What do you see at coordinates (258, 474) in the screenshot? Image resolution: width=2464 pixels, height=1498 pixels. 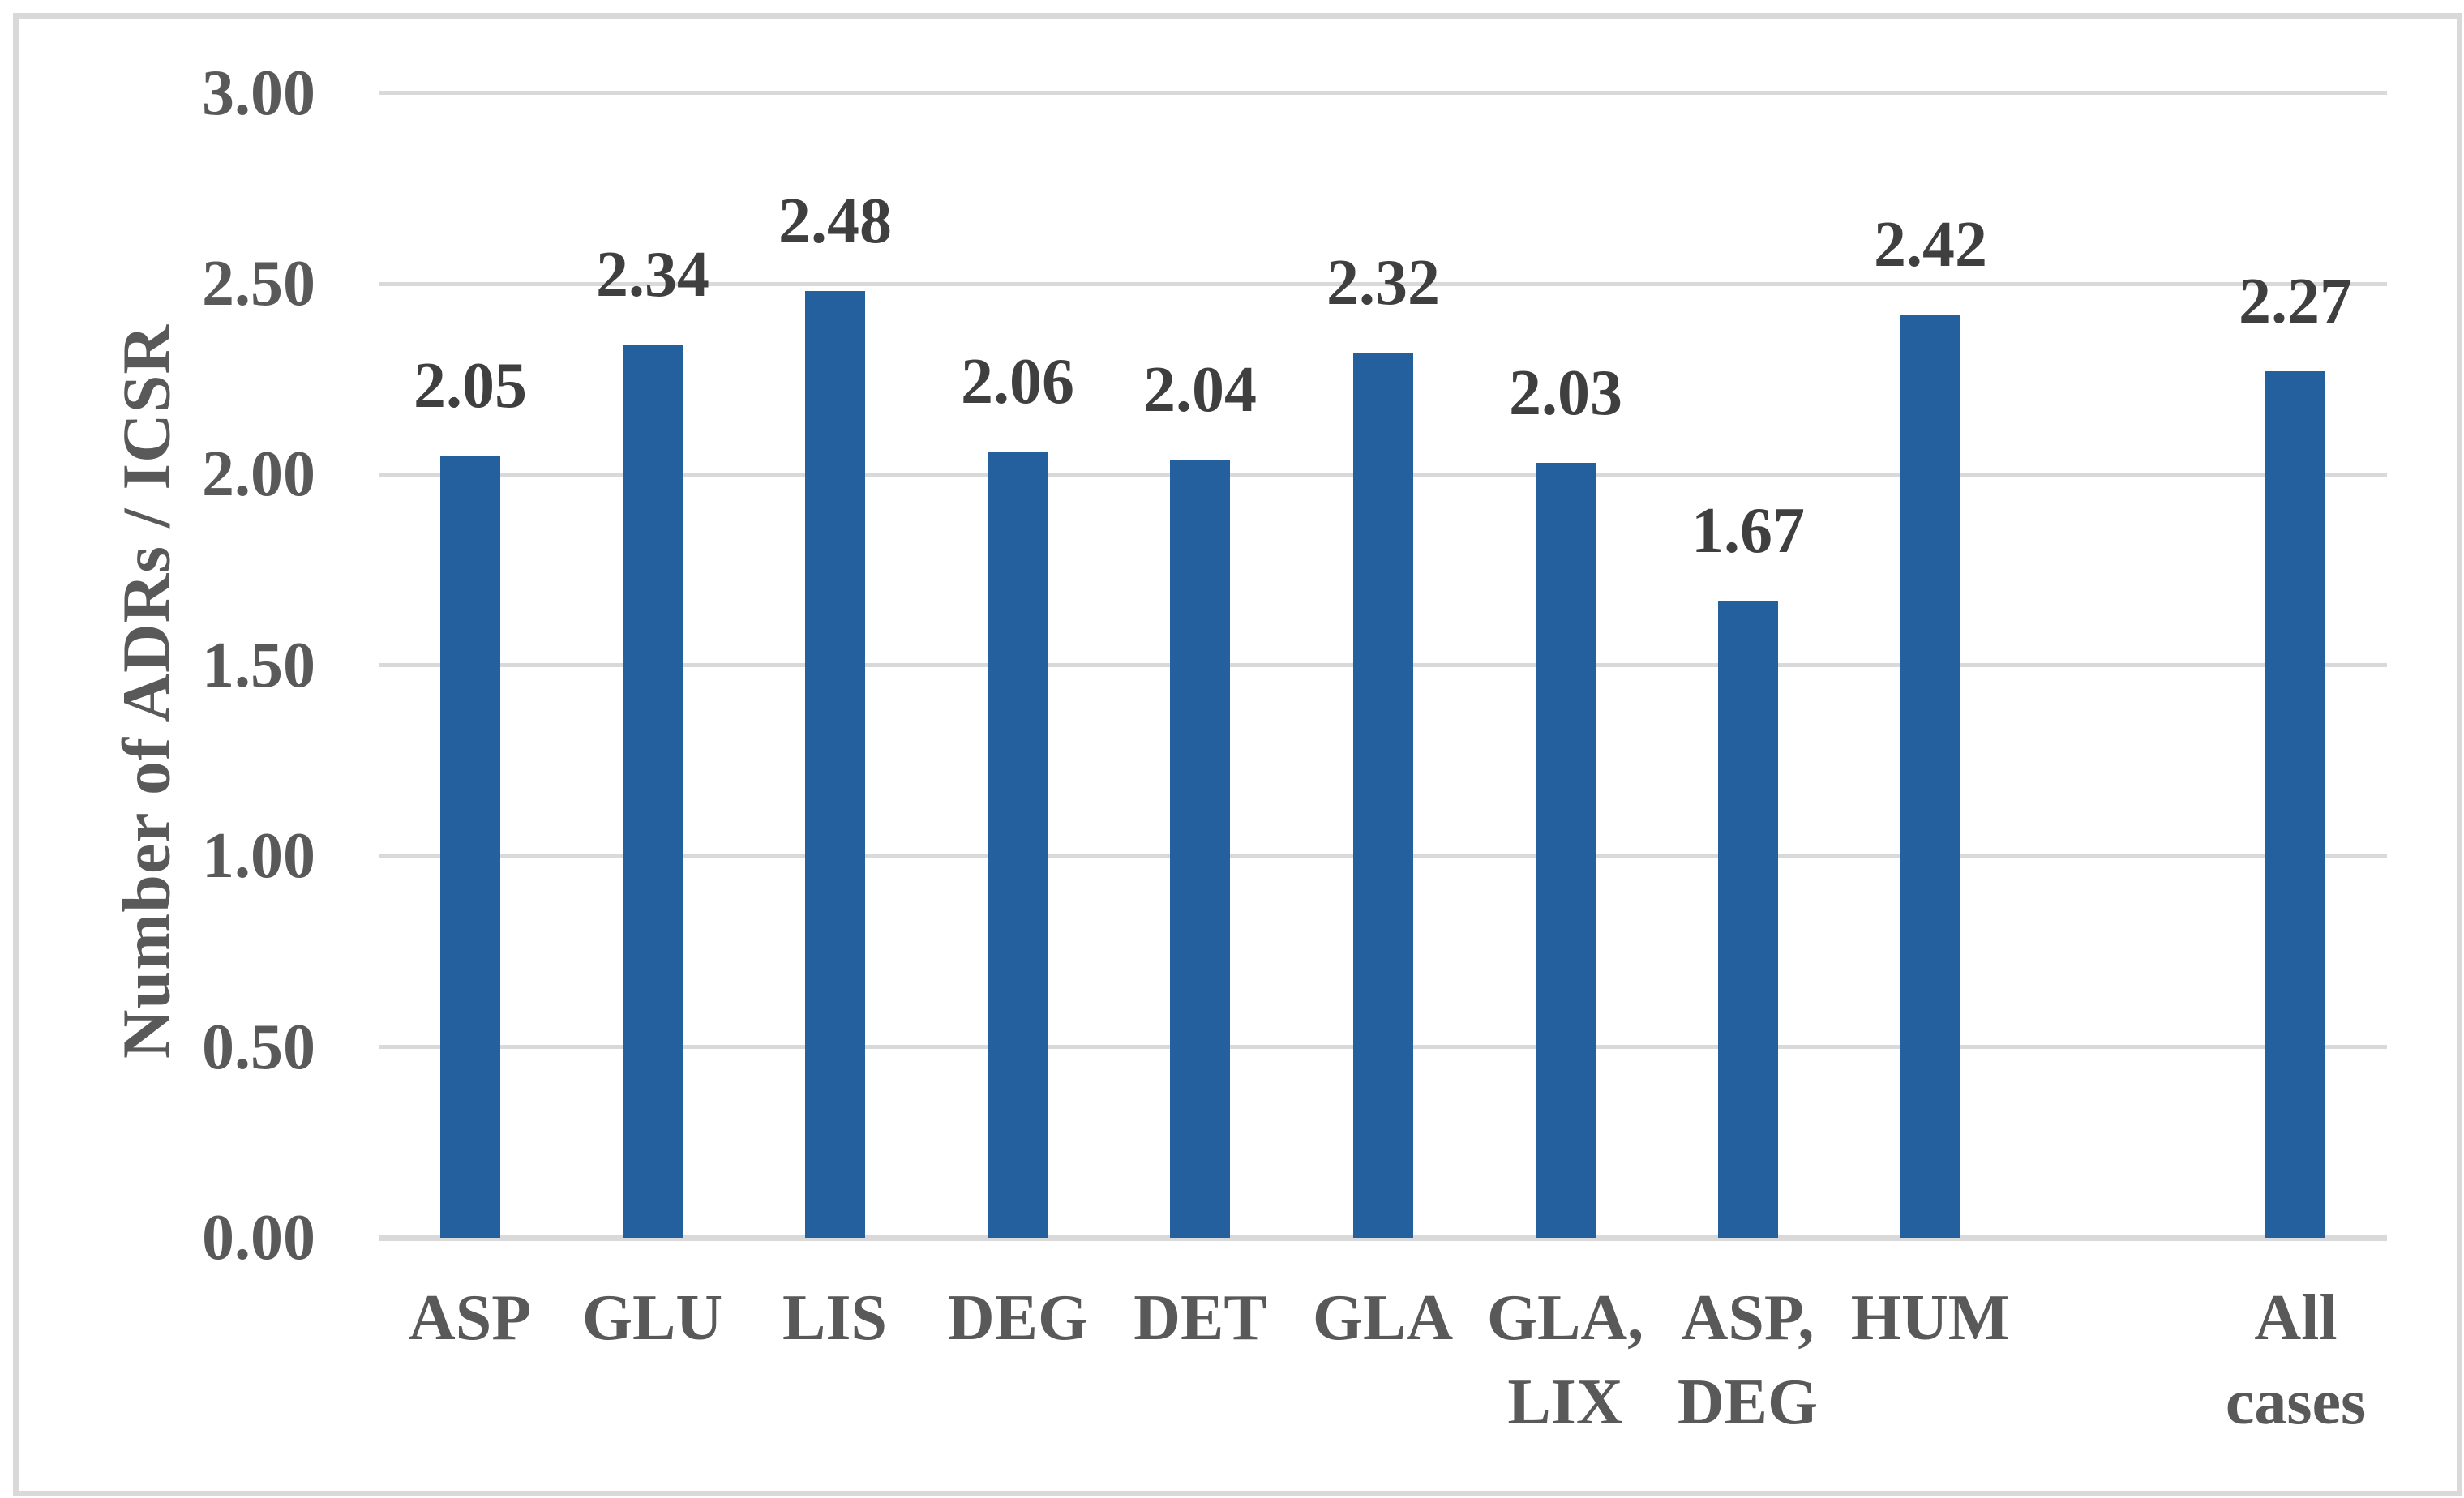 I see `y-axis-tick-label: 2.00` at bounding box center [258, 474].